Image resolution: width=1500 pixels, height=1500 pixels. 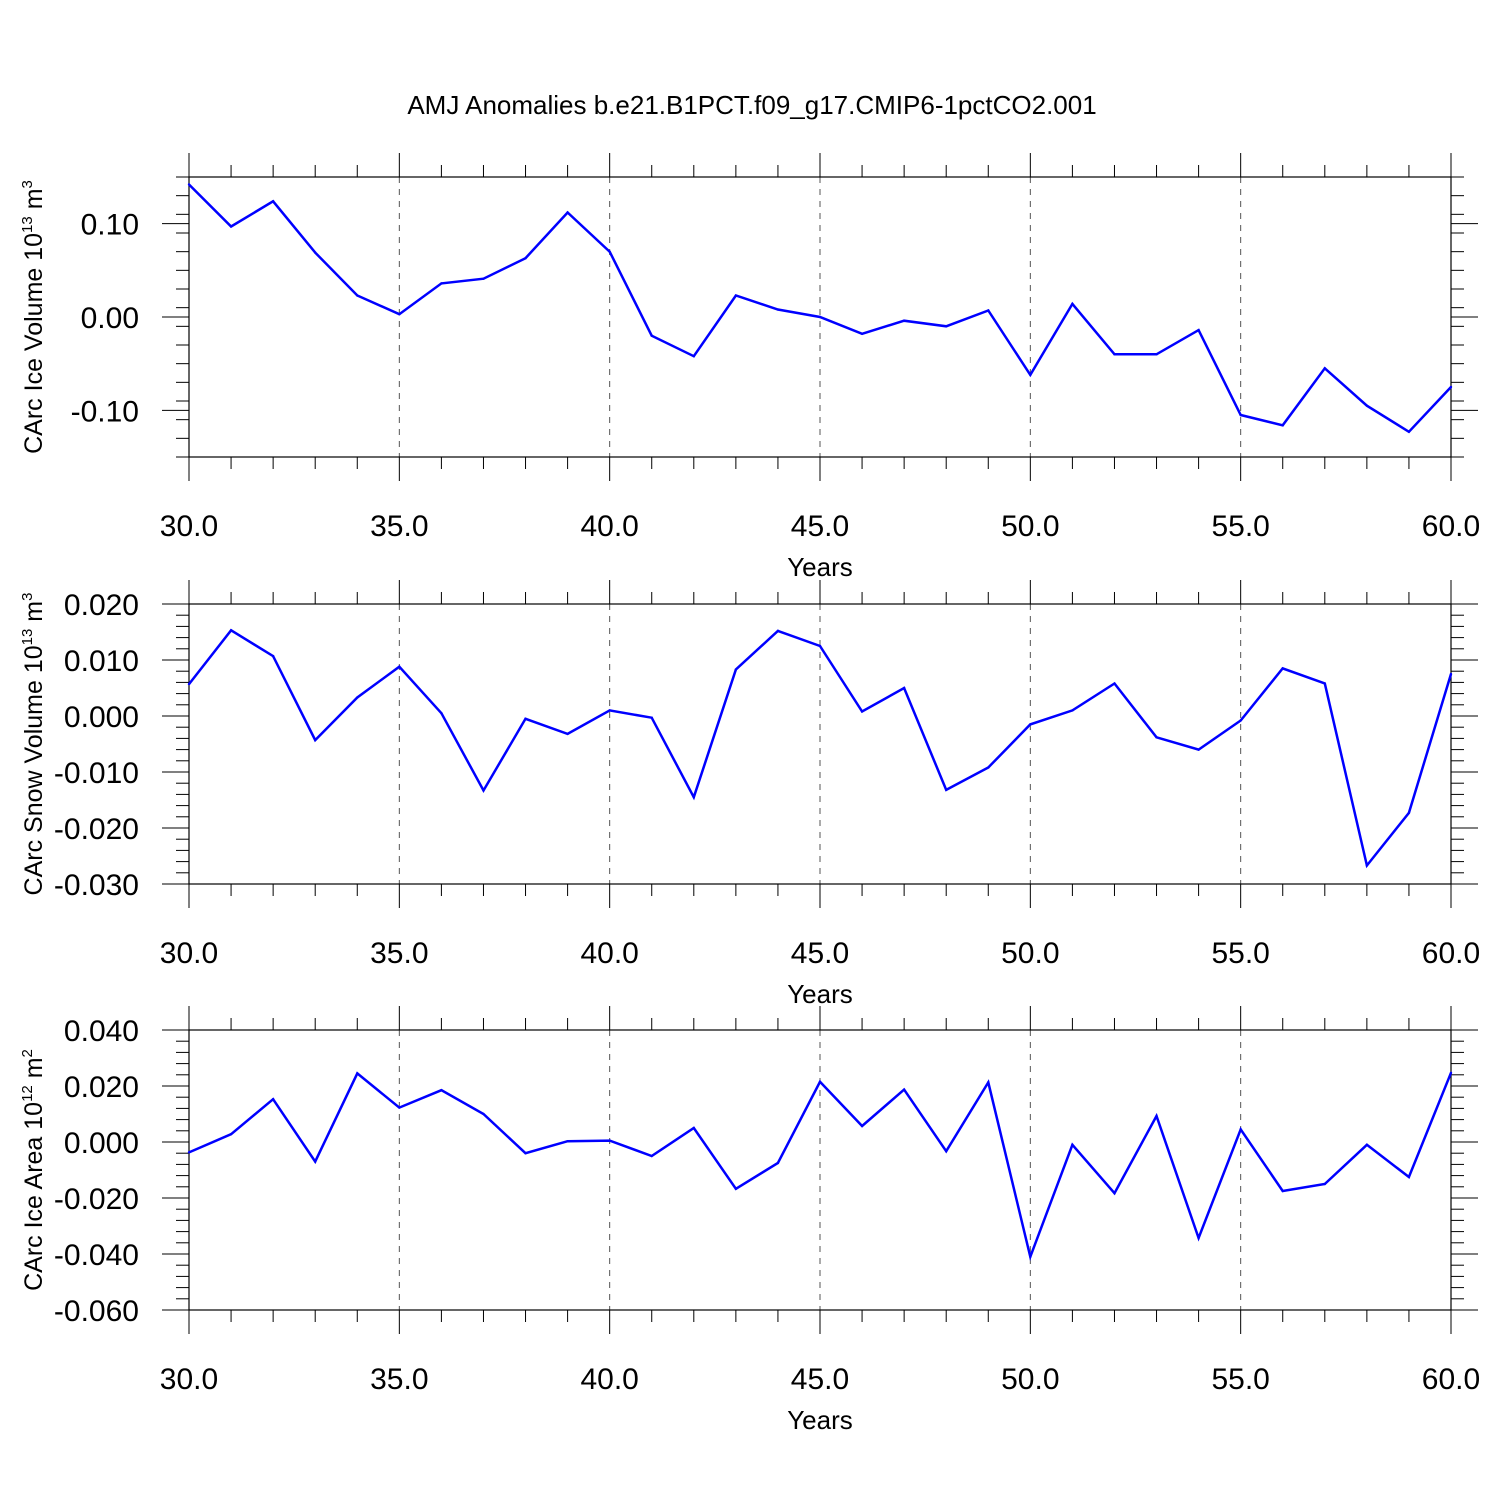 I want to click on x-axis-label: Years, so click(x=820, y=567).